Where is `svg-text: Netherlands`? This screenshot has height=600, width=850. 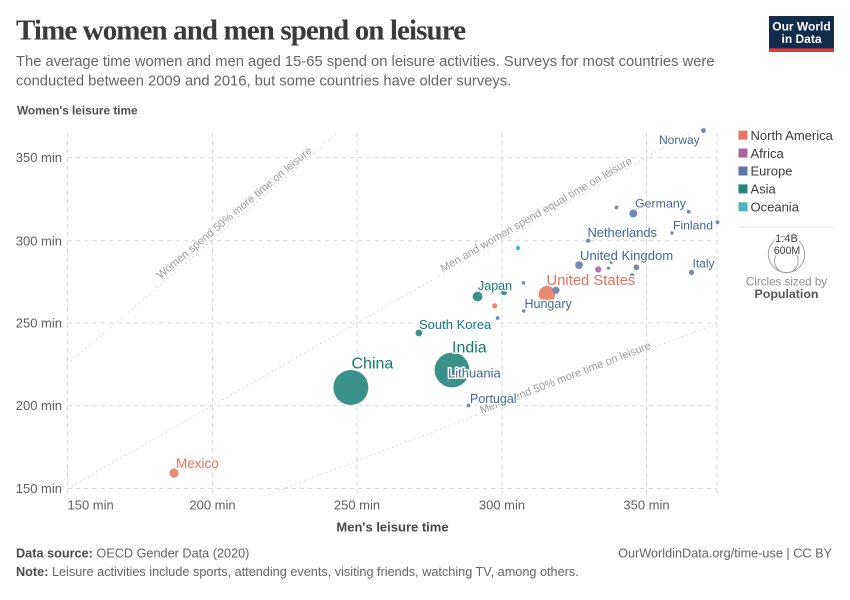
svg-text: Netherlands is located at coordinates (623, 232).